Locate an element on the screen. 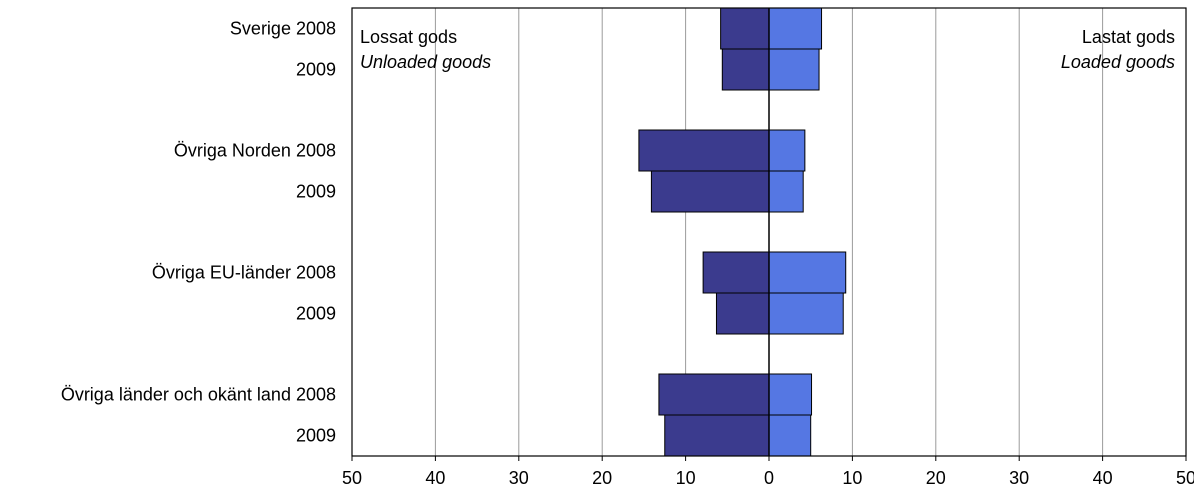  row-label: Övriga Norden 2008 is located at coordinates (255, 151).